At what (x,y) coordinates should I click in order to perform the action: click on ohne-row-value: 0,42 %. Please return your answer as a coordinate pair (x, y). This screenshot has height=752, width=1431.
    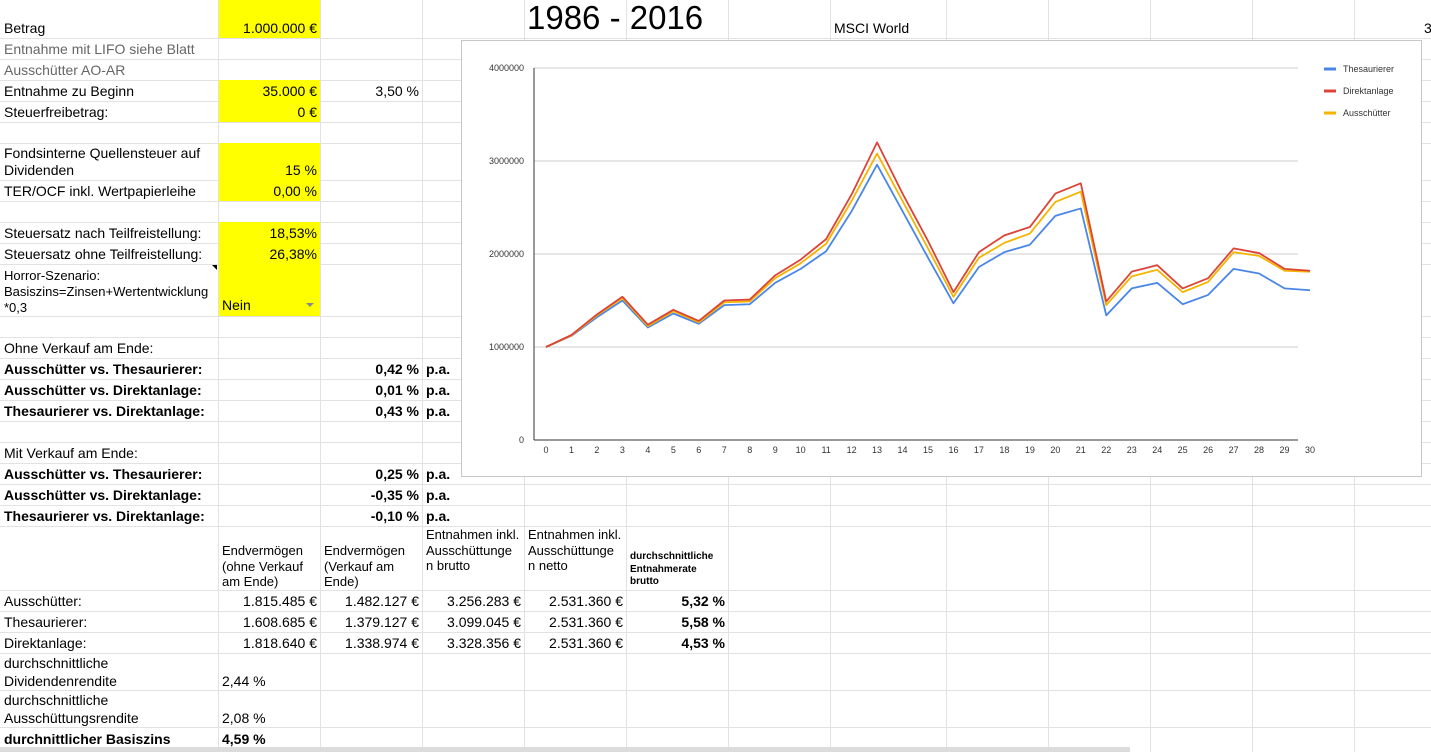
    Looking at the image, I should click on (397, 369).